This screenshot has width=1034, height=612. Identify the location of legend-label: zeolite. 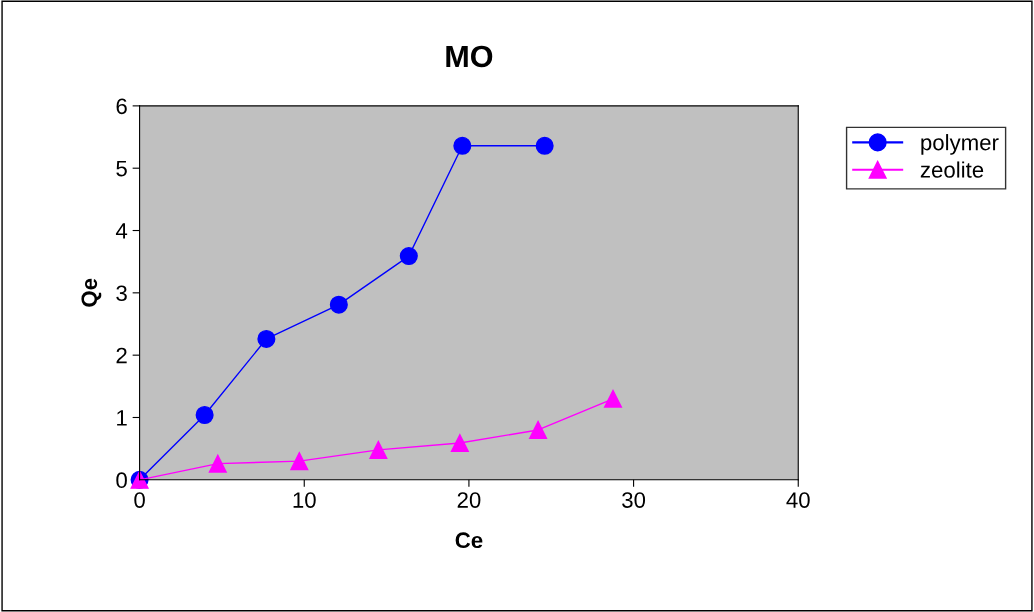
(952, 169).